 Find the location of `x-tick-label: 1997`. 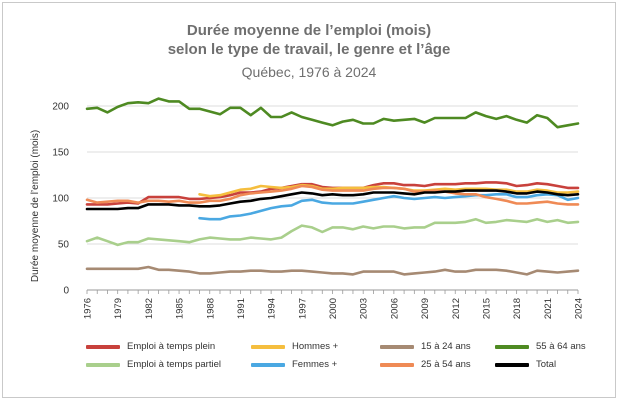

x-tick-label: 1997 is located at coordinates (302, 308).